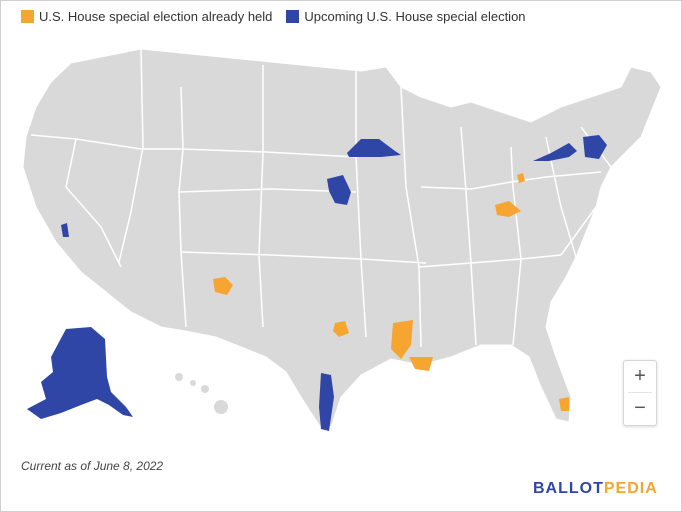 The width and height of the screenshot is (682, 512). Describe the element at coordinates (630, 488) in the screenshot. I see `logo-part-pedia: PEDIA` at that location.